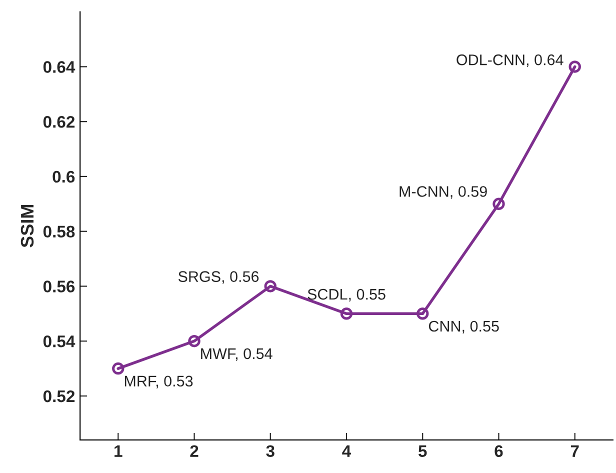 The width and height of the screenshot is (616, 473). I want to click on x-tick-label: 1, so click(118, 451).